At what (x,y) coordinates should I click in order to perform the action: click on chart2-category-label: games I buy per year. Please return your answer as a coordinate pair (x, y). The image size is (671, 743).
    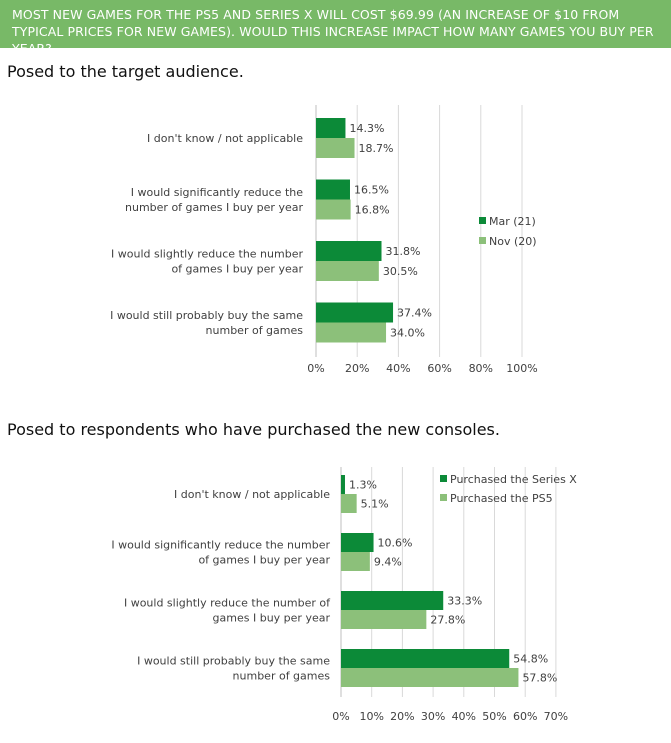
    Looking at the image, I should click on (272, 618).